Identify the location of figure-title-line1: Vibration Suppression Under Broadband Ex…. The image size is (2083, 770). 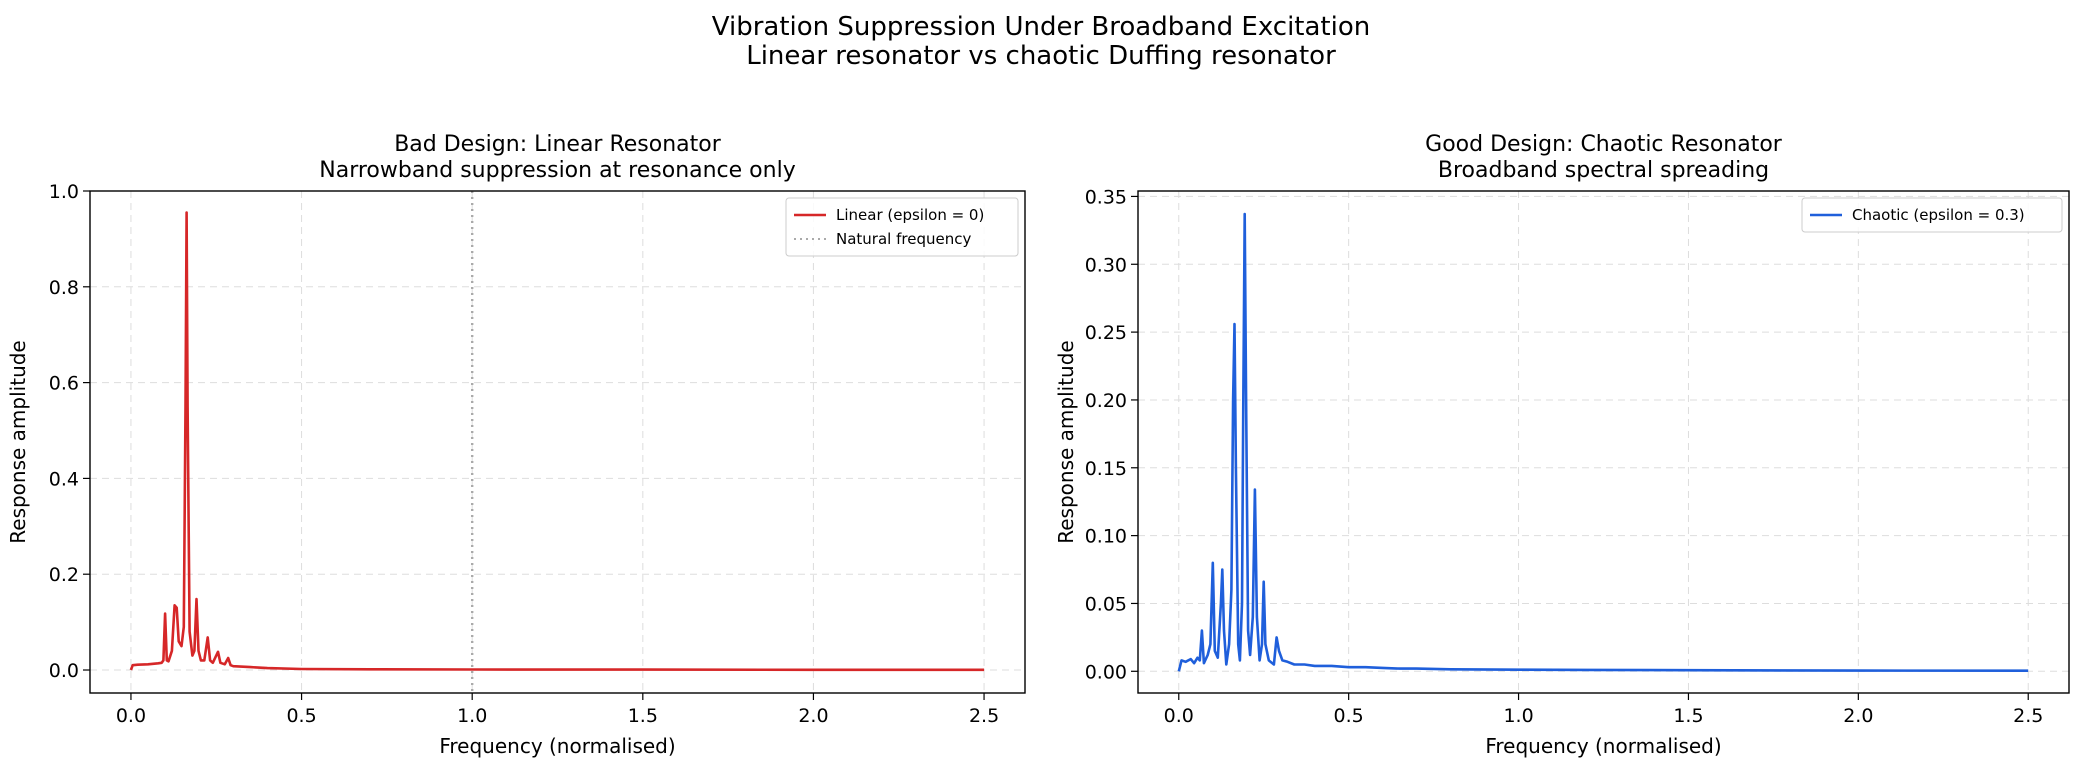
(1041, 27).